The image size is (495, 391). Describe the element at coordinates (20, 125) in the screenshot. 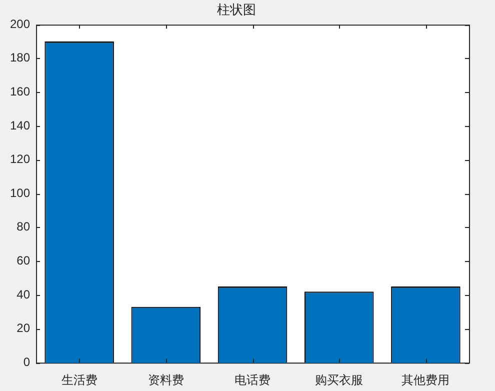

I see `y-tick-label: 140` at that location.